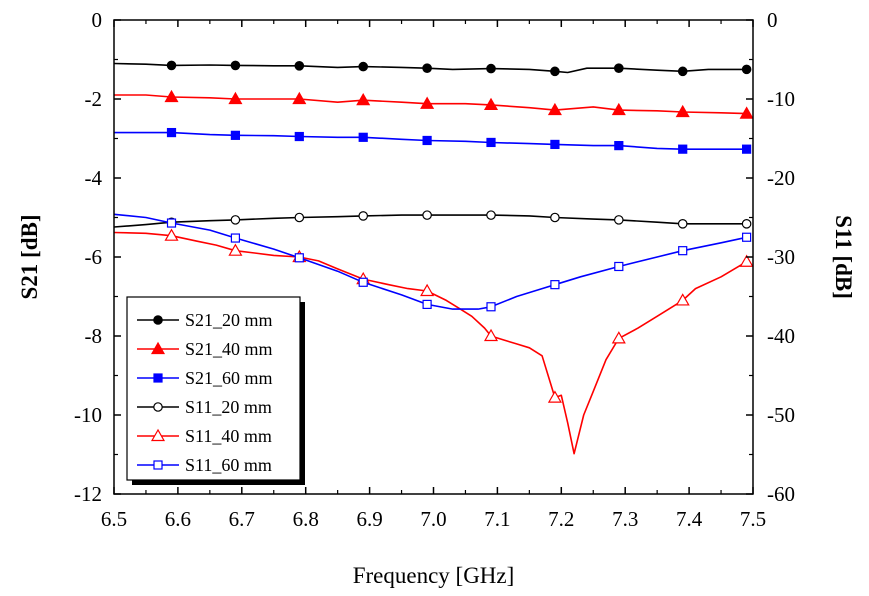 The image size is (869, 596). What do you see at coordinates (781, 257) in the screenshot?
I see `y-right-tick-label: -30` at bounding box center [781, 257].